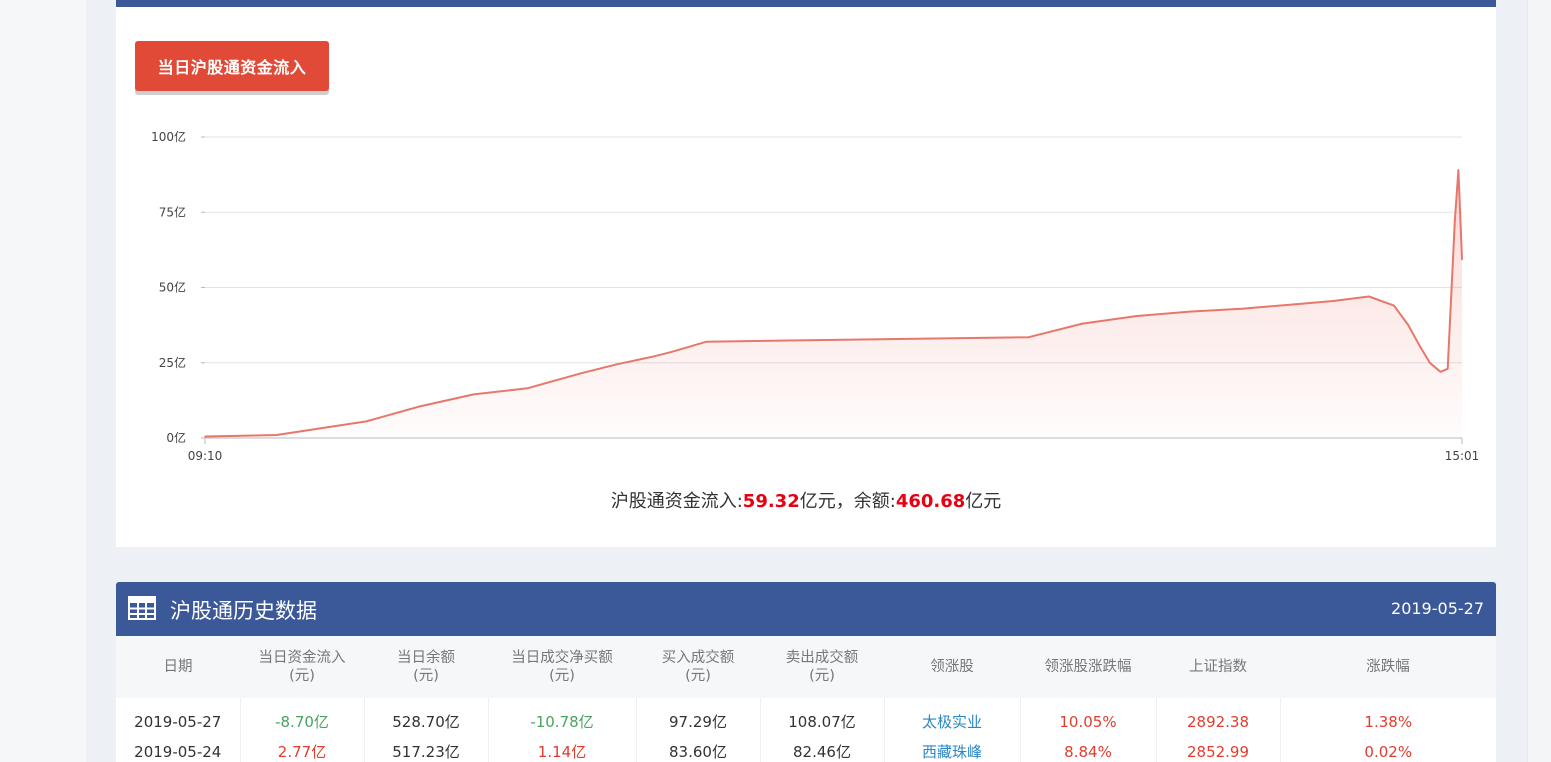 This screenshot has width=1551, height=762. What do you see at coordinates (426, 667) in the screenshot?
I see `column-header: 当日余额 (元)` at bounding box center [426, 667].